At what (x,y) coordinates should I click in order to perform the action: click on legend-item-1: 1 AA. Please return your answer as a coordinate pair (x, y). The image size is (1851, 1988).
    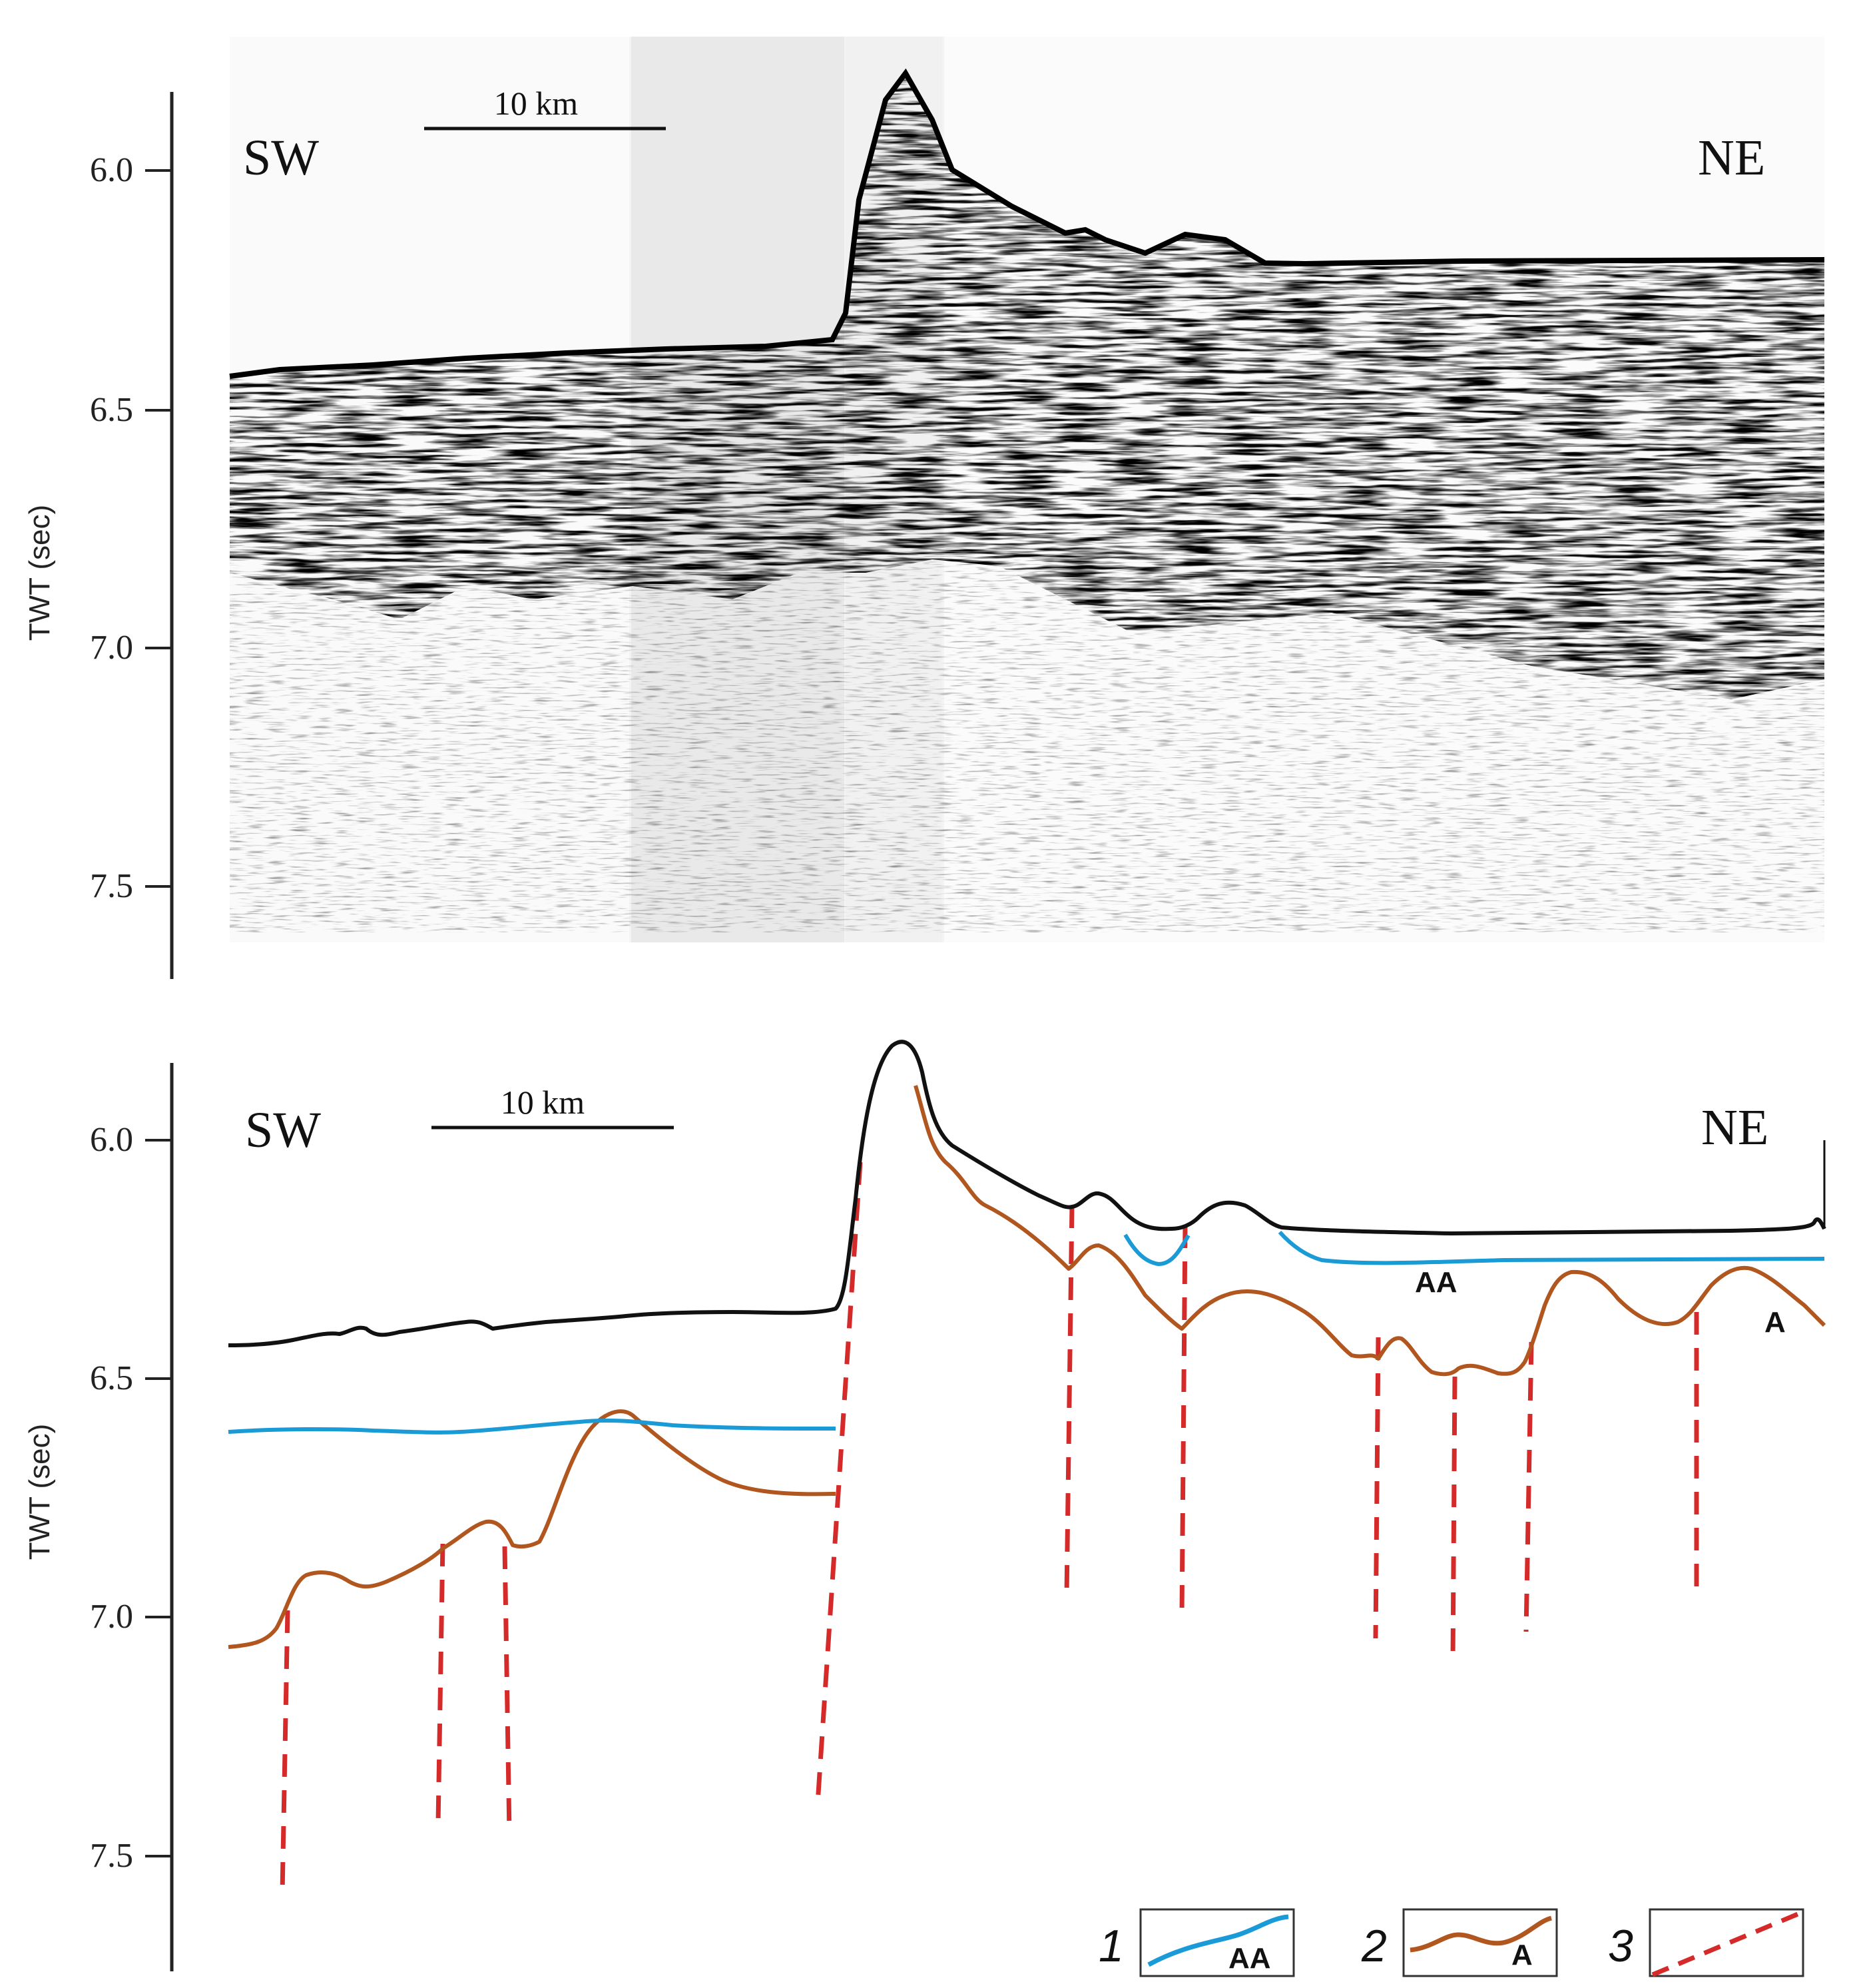
    Looking at the image, I should click on (1197, 1942).